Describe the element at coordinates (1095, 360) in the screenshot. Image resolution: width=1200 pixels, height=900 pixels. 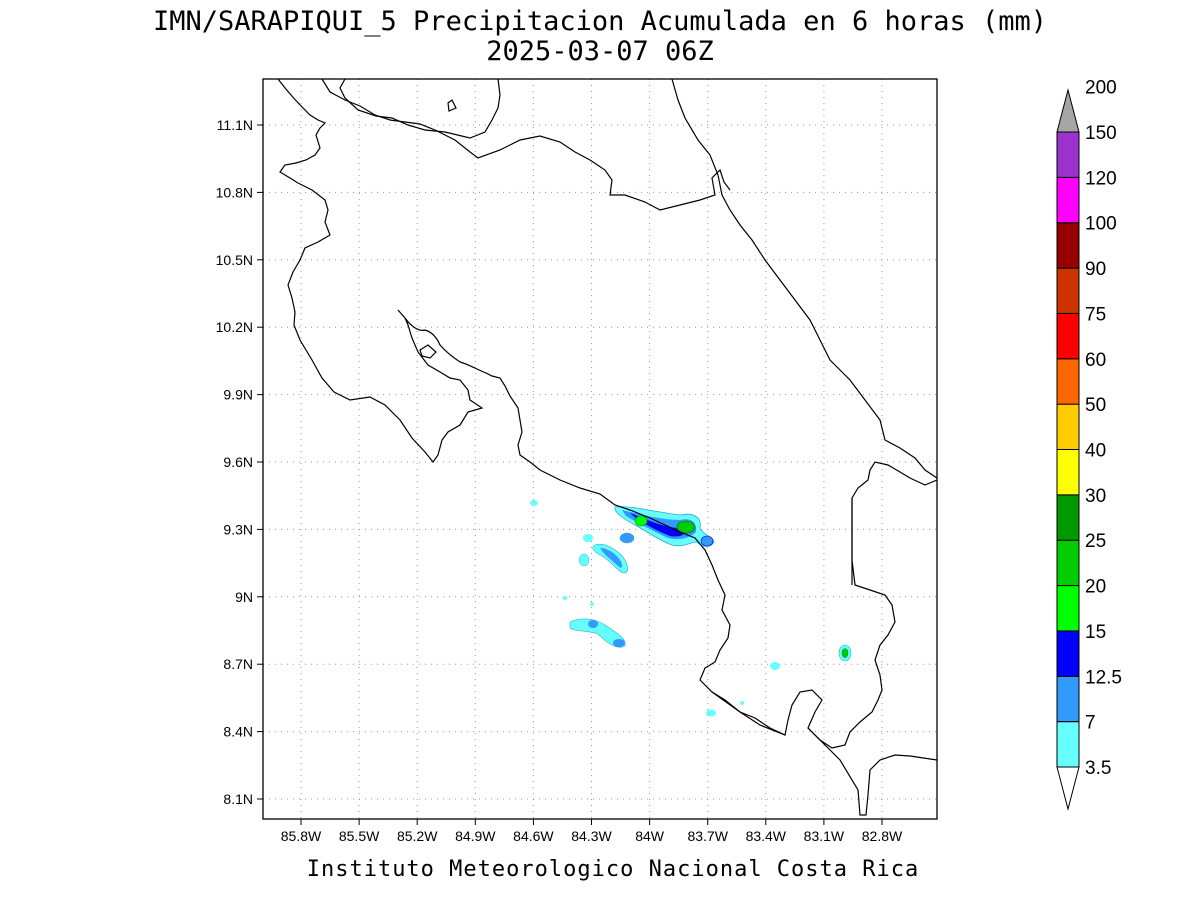
I see `colorbar-level-label: 60` at that location.